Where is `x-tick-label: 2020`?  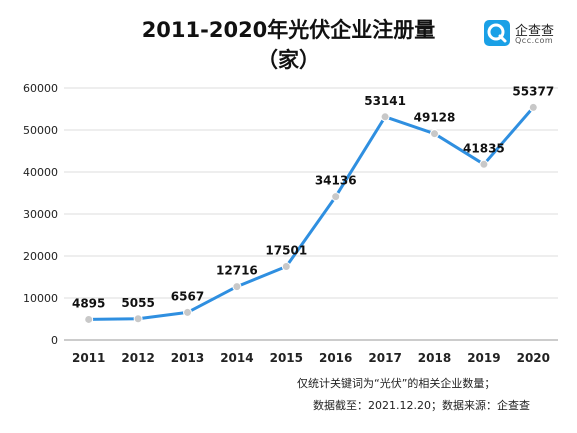 x-tick-label: 2020 is located at coordinates (533, 358).